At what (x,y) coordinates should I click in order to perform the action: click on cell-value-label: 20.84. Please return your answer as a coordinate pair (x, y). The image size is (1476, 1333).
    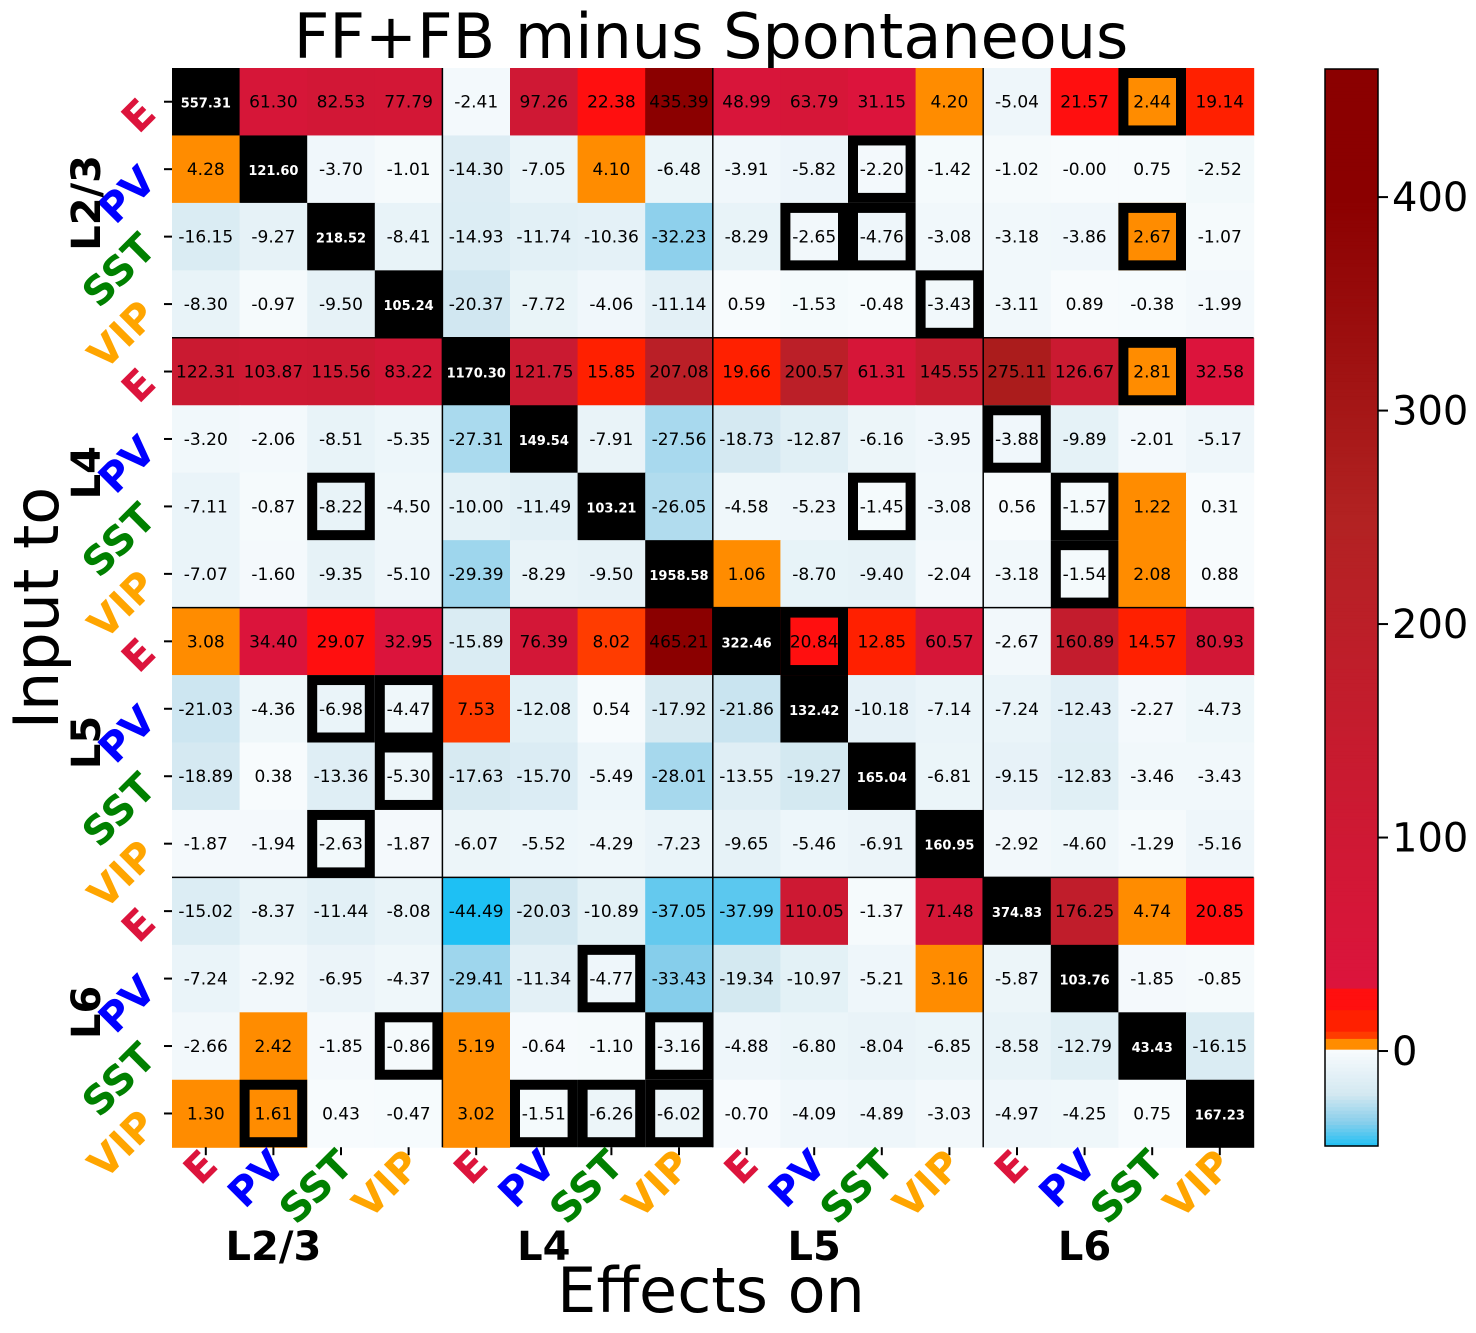
    Looking at the image, I should click on (814, 642).